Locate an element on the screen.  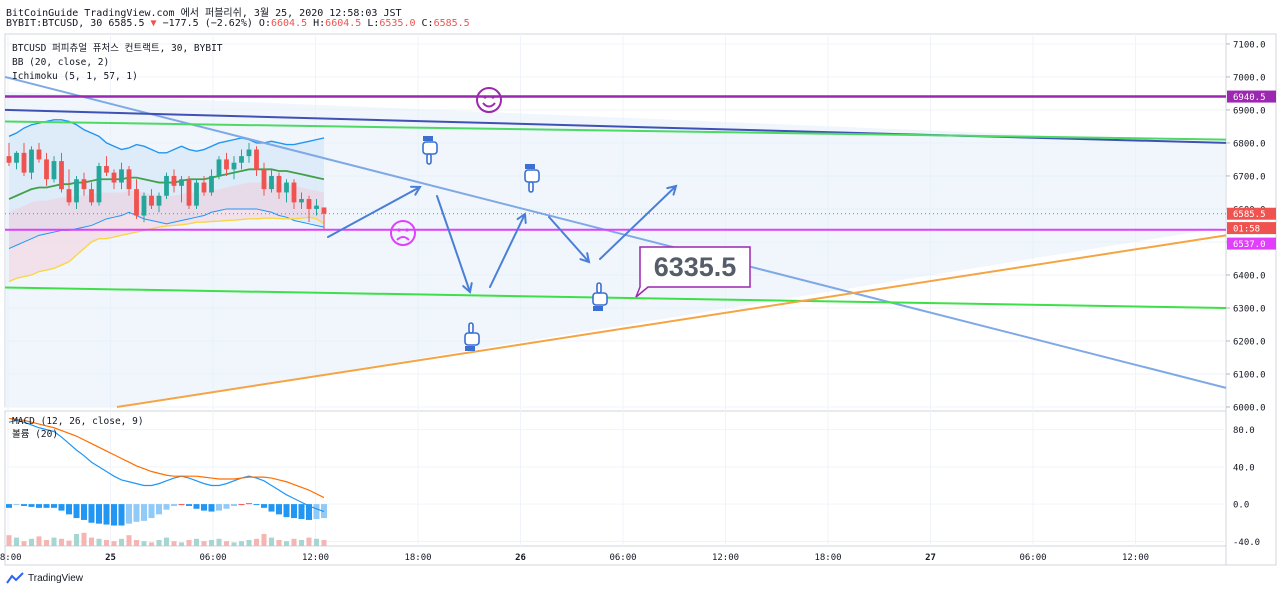
legend-bollinger: BB (20, close, 2) is located at coordinates (60, 62).